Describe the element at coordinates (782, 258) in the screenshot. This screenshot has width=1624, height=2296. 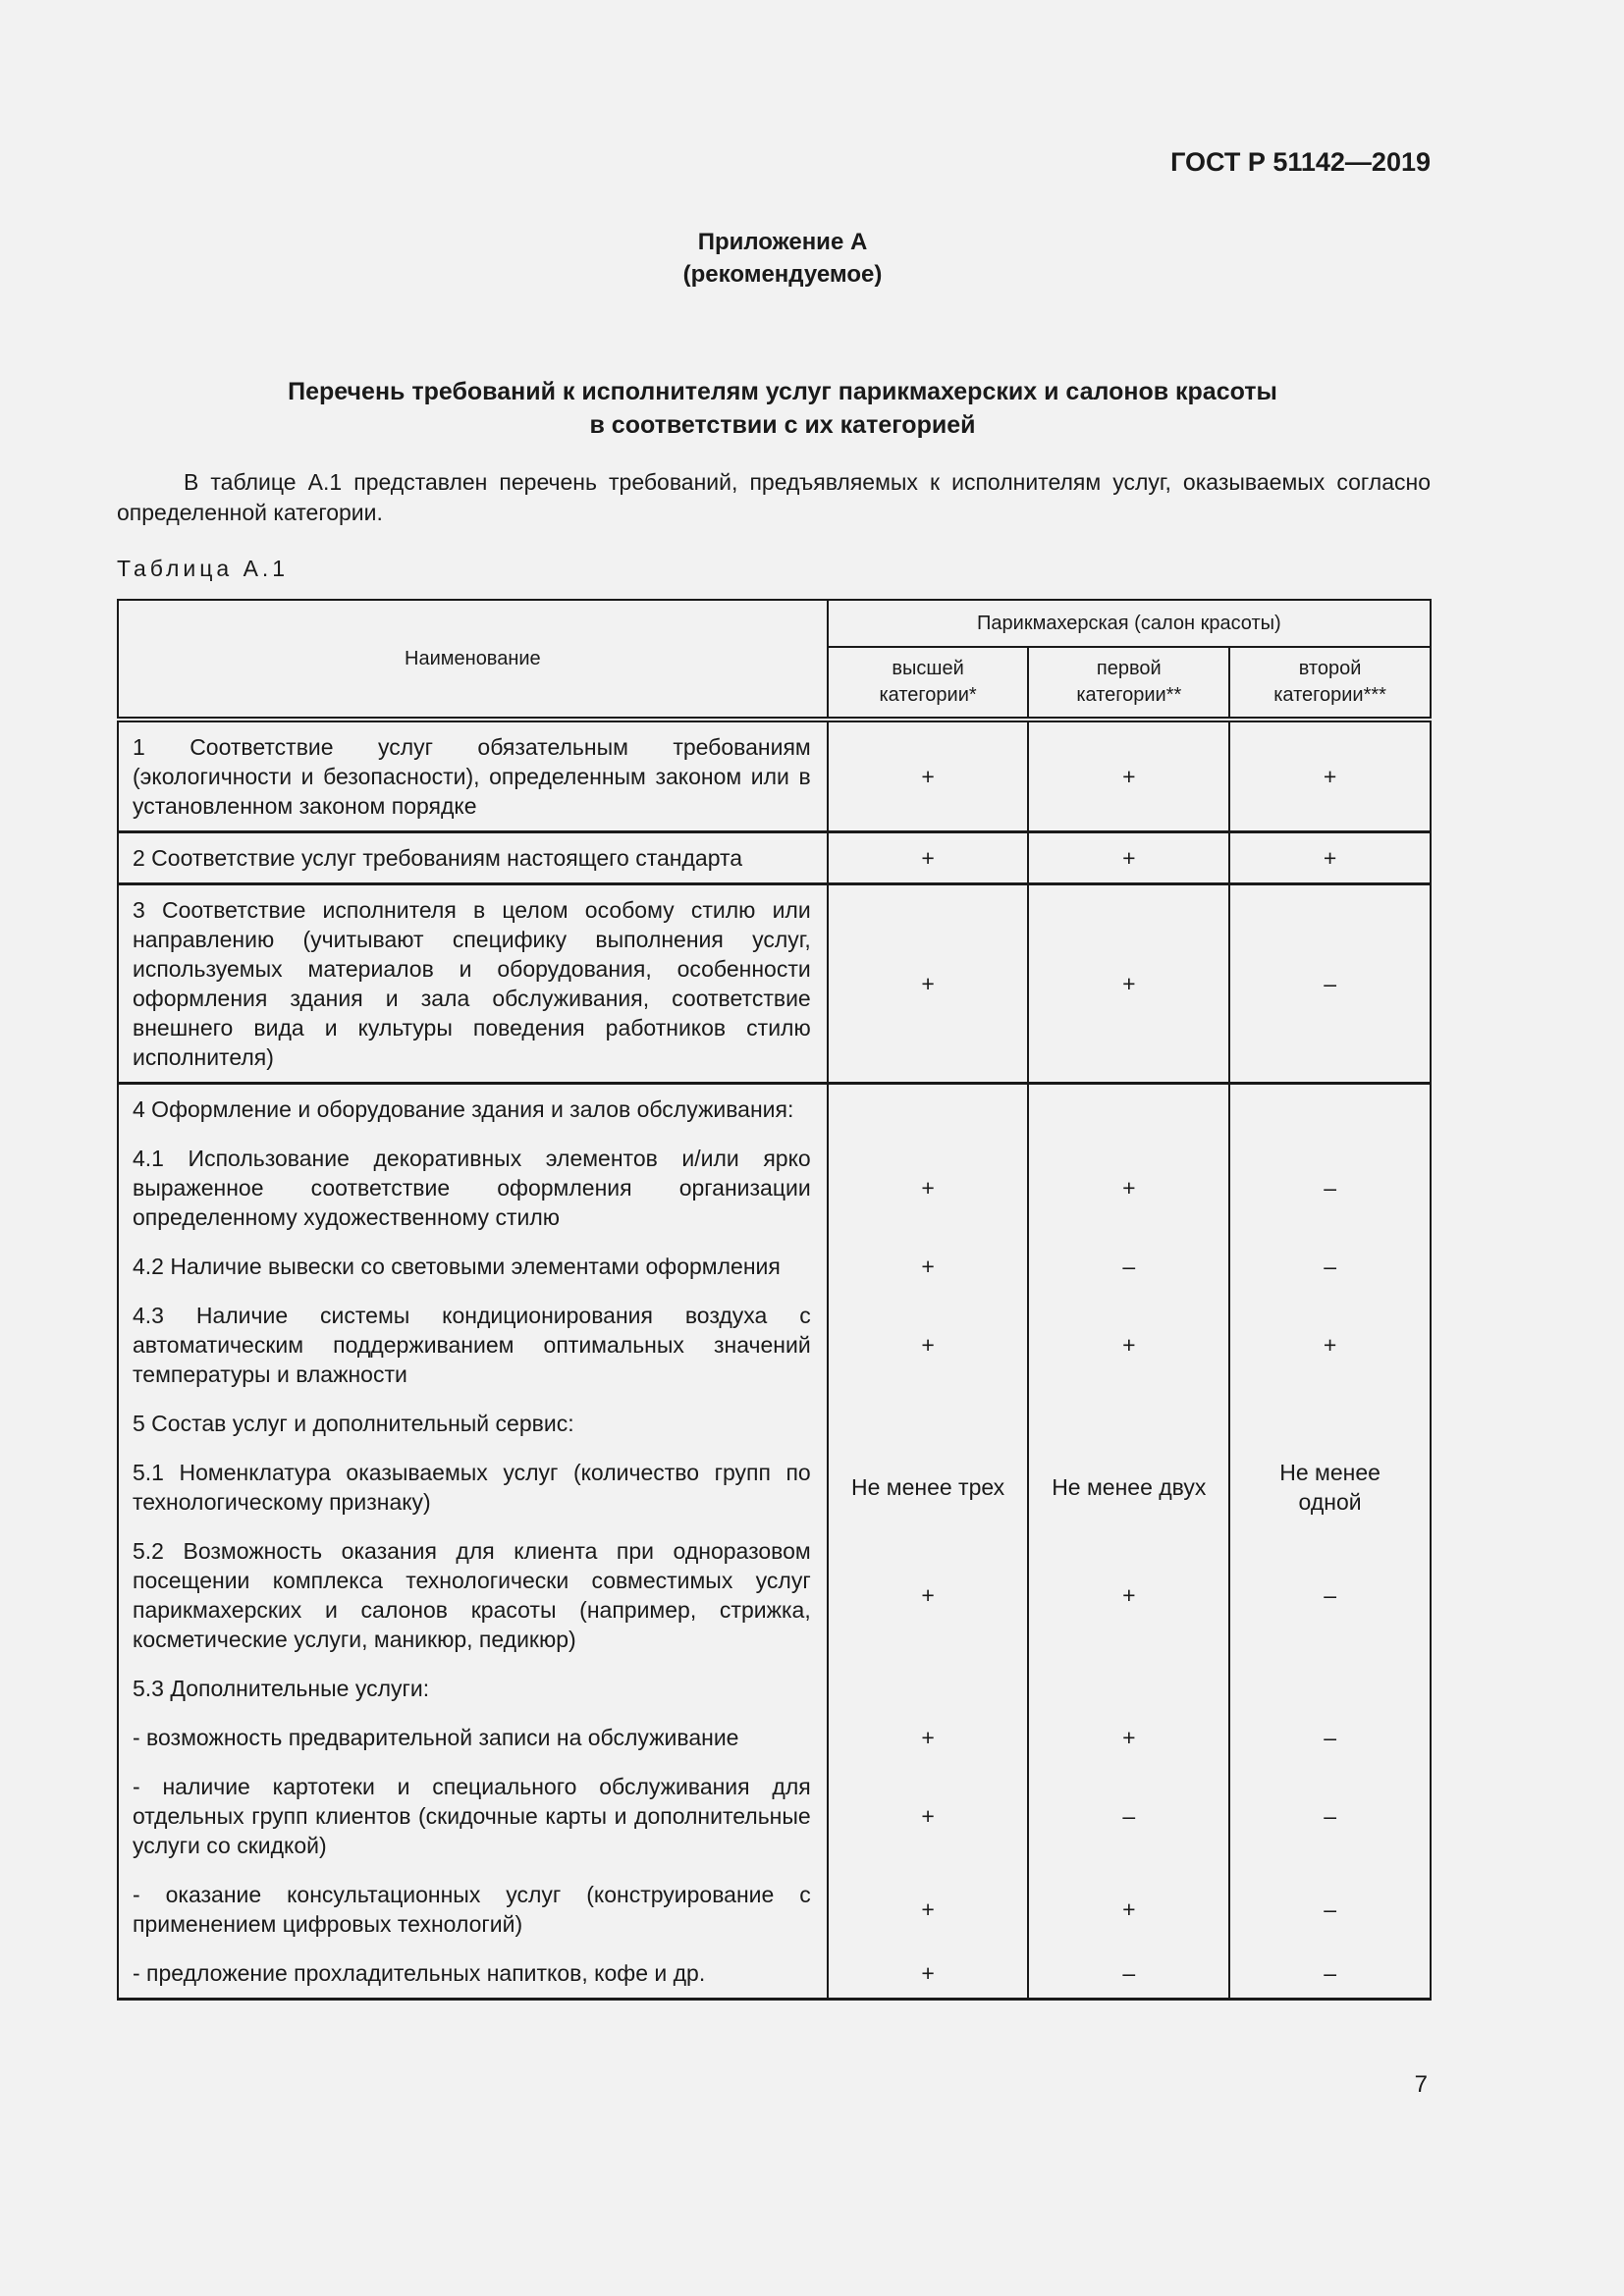
I see `annex-heading: Приложение А (рекомендуемое)` at that location.